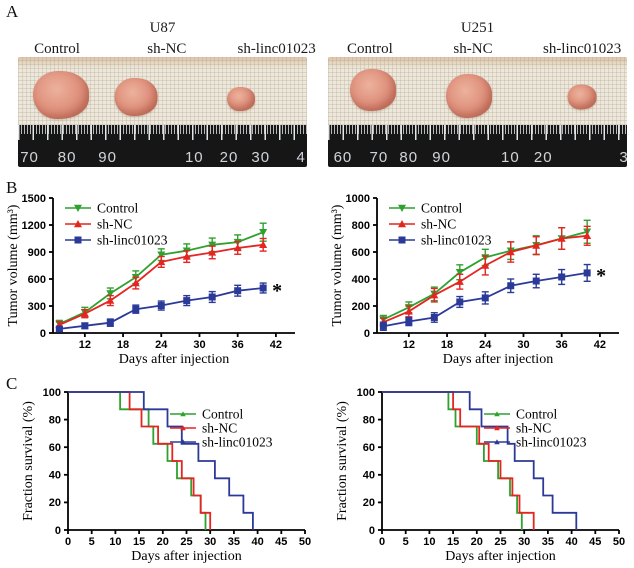 The image size is (634, 568). Describe the element at coordinates (477, 28) in the screenshot. I see `cell-line-title-u251: U251` at that location.